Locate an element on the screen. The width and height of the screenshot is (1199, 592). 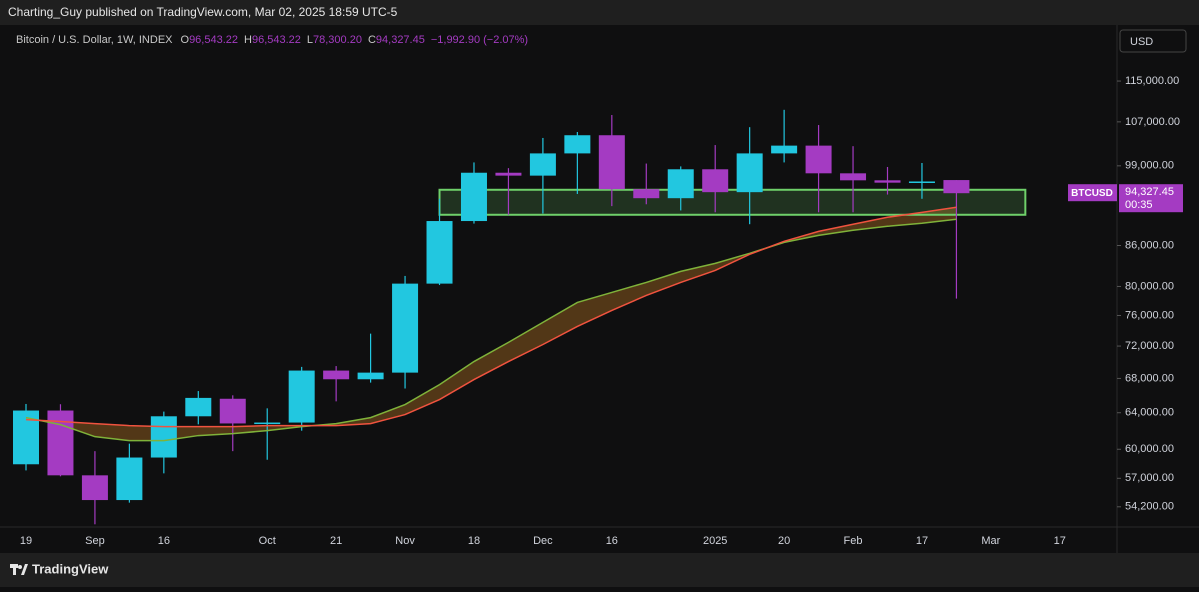
legend-value: 78,300.20 is located at coordinates (337, 40).